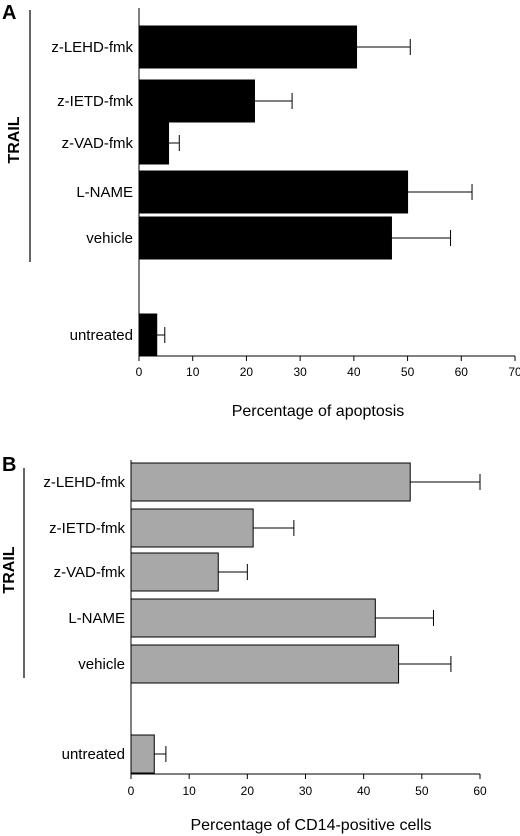  I want to click on panel-label-b: B, so click(9, 465).